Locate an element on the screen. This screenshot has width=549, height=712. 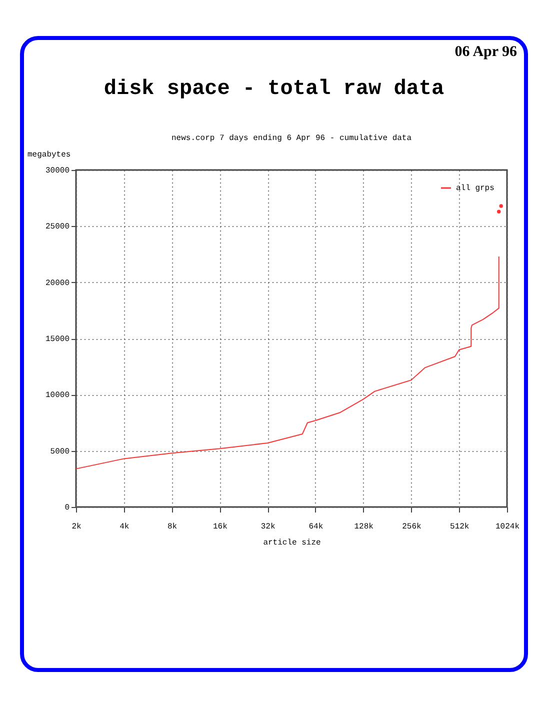
text: 06 Apr 96 is located at coordinates (485, 52).